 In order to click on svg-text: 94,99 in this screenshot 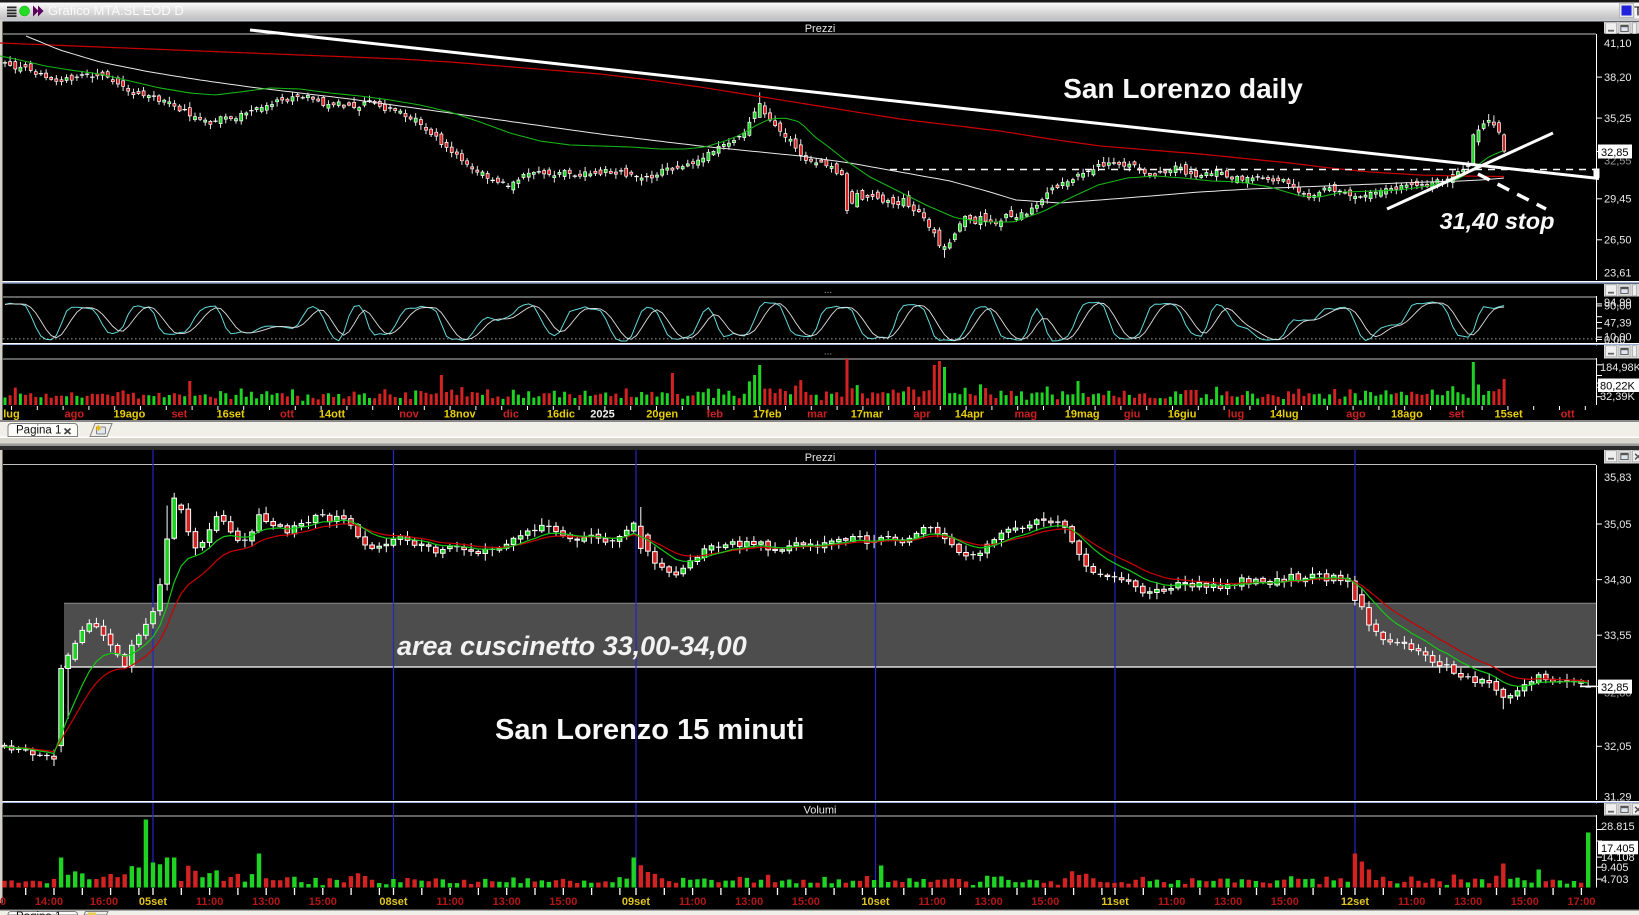, I will do `click(1618, 303)`.